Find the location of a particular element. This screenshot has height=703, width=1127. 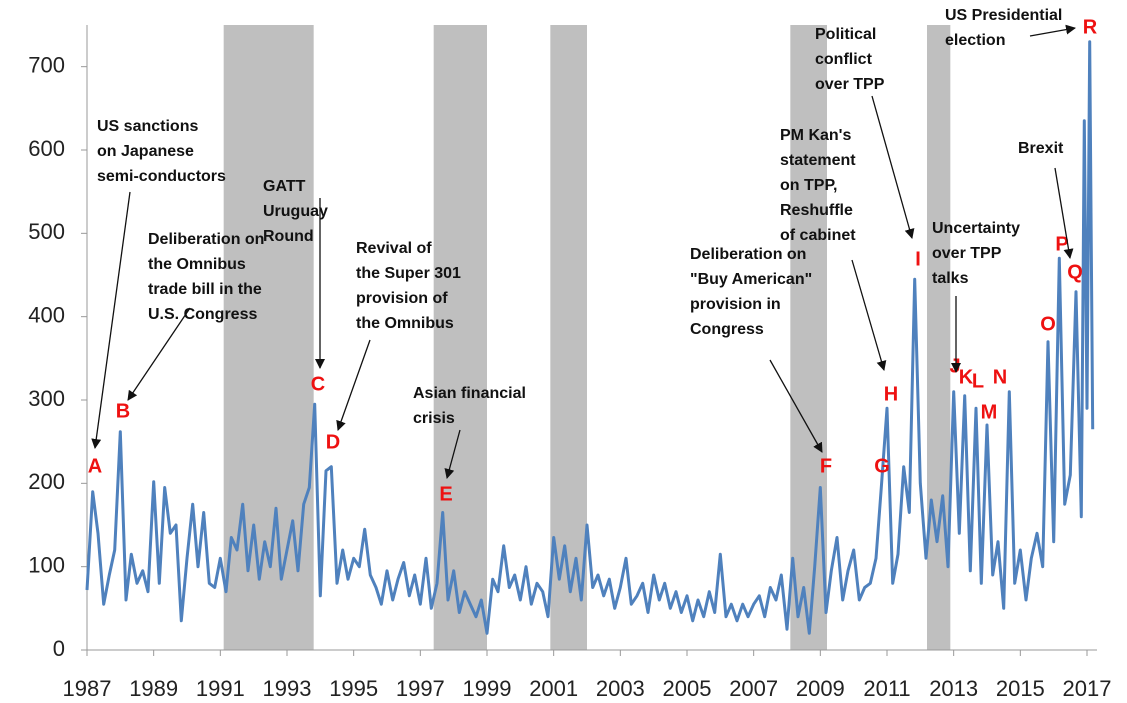

annotation-line: US Presidential is located at coordinates (1003, 15).